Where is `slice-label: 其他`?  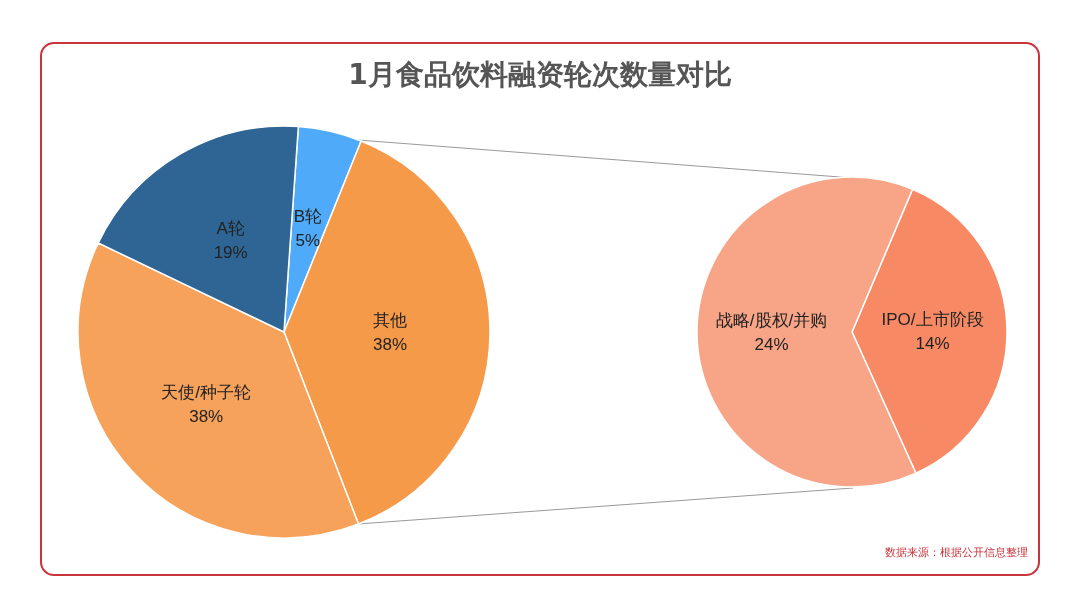
slice-label: 其他 is located at coordinates (390, 321).